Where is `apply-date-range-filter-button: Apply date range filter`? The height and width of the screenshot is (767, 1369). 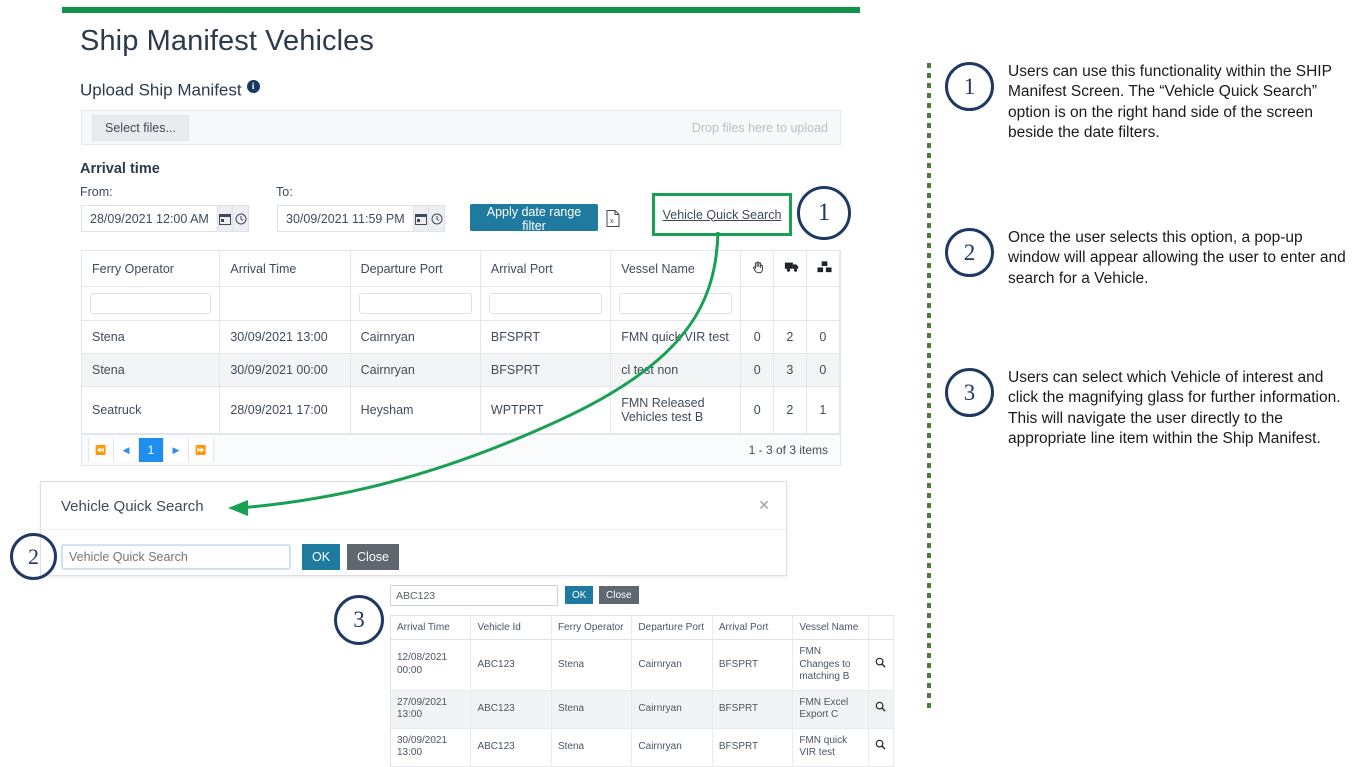
apply-date-range-filter-button: Apply date range filter is located at coordinates (534, 218).